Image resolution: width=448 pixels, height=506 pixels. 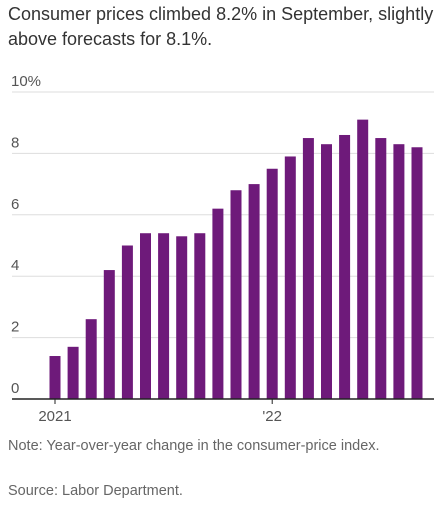 I want to click on y-tick-label: 8, so click(x=15, y=142).